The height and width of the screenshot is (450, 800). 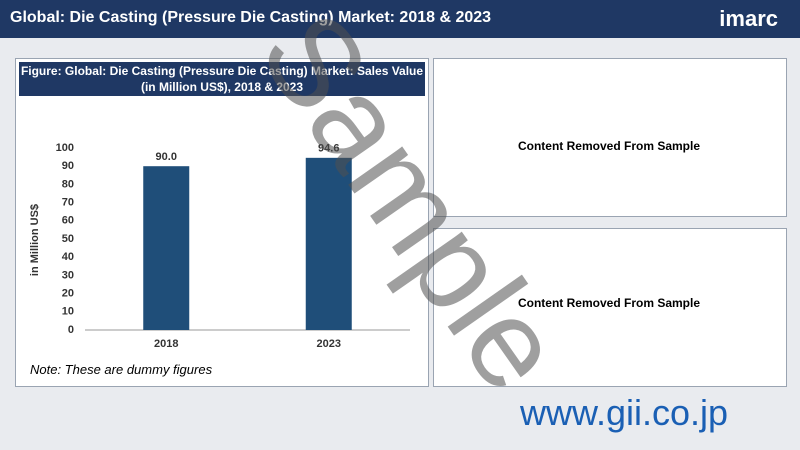 I want to click on x-tick-label: 2023, so click(x=329, y=344).